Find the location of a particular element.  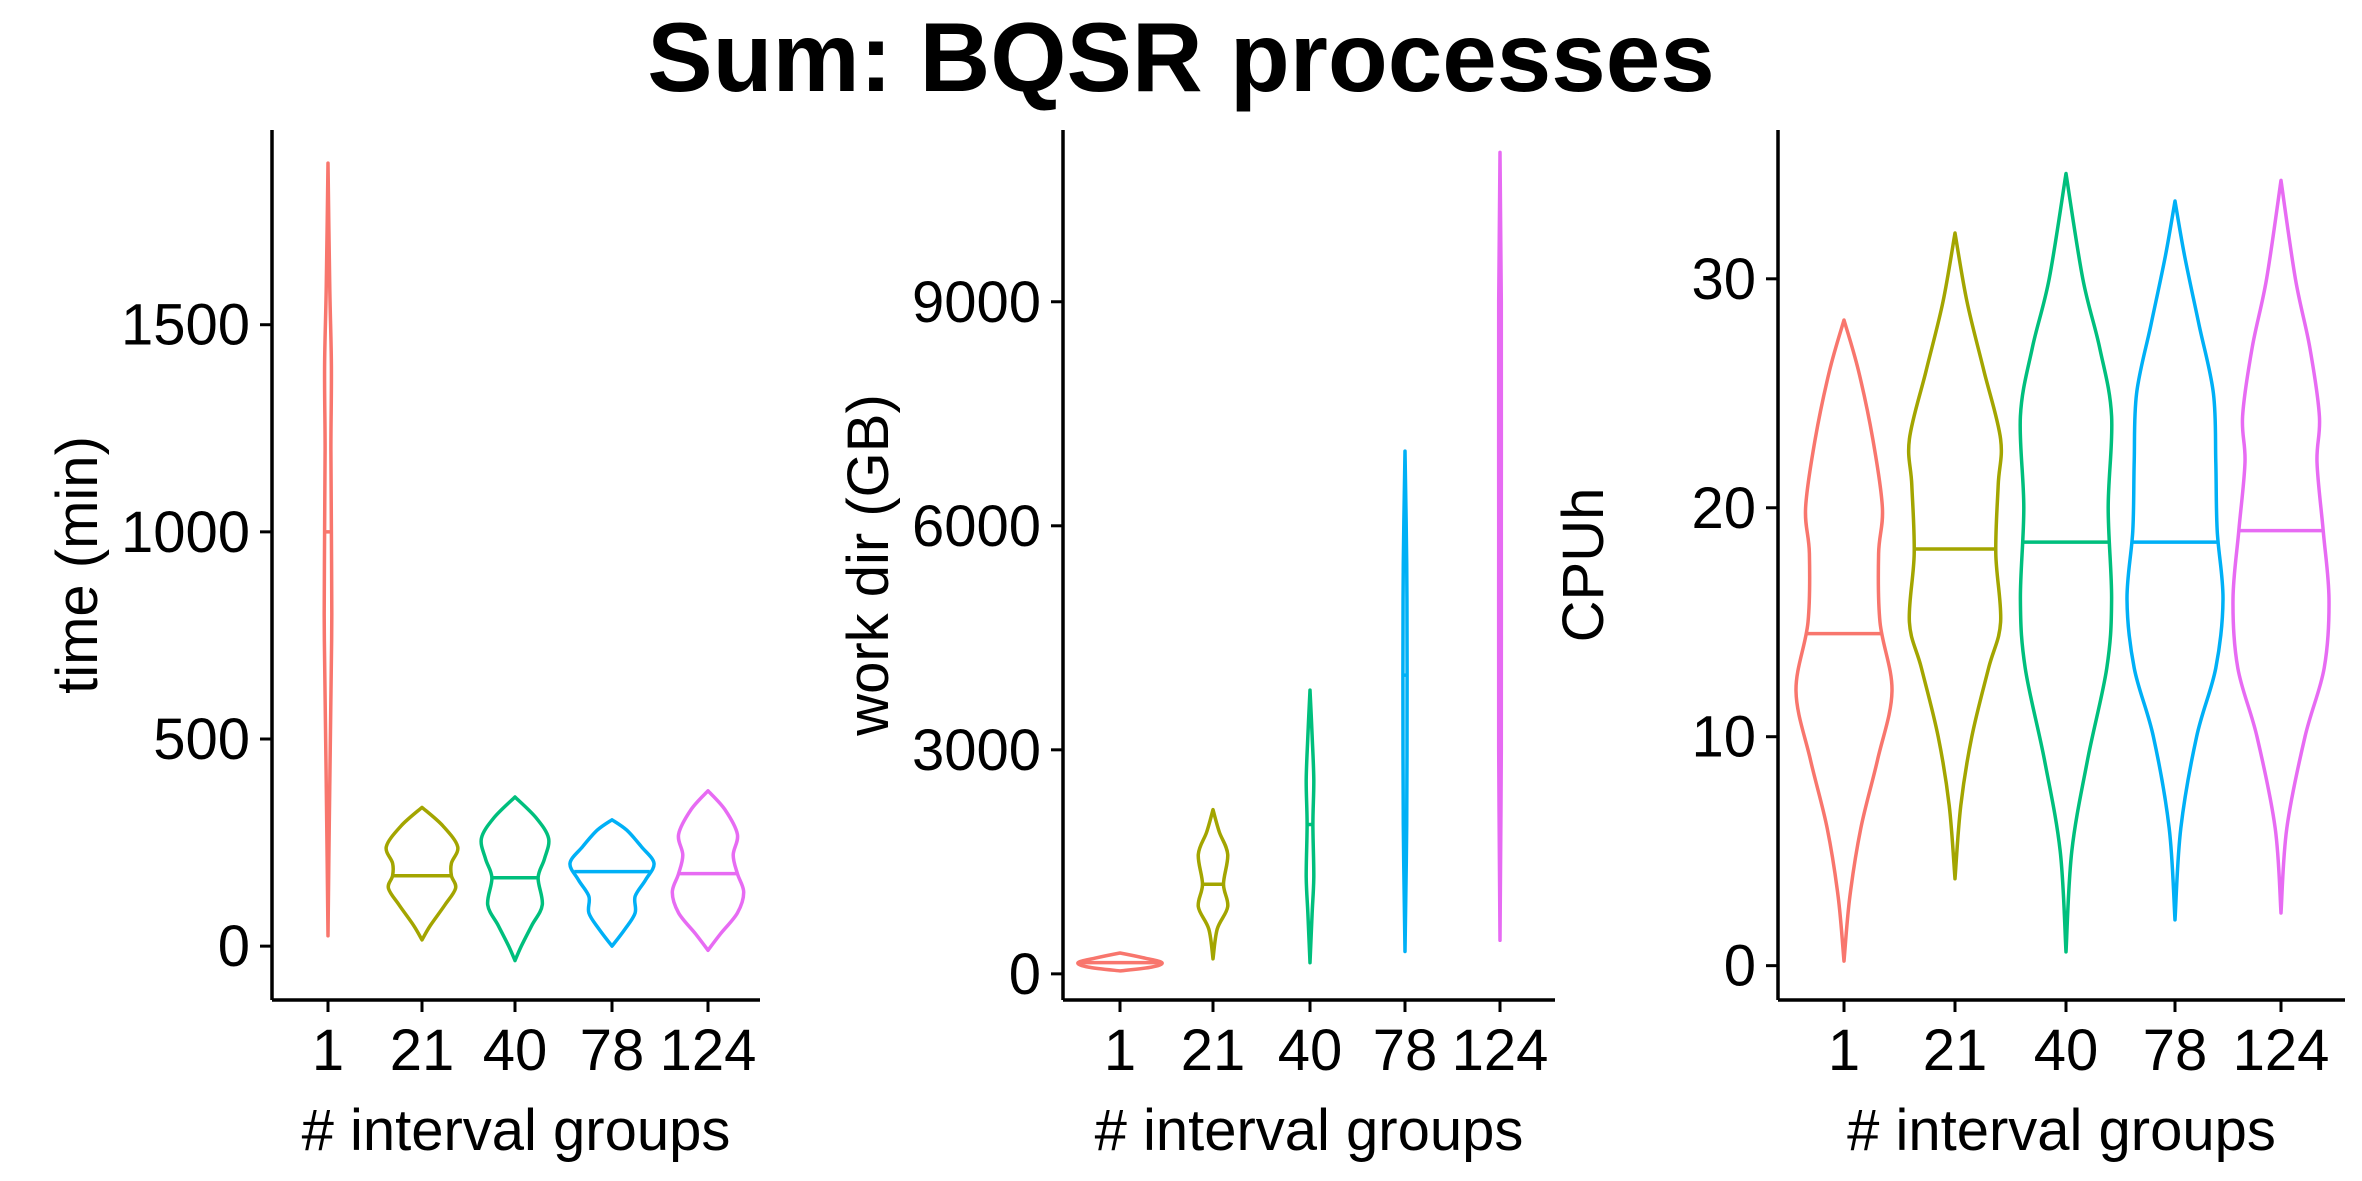

y-tick-label: 1500 is located at coordinates (185, 325).